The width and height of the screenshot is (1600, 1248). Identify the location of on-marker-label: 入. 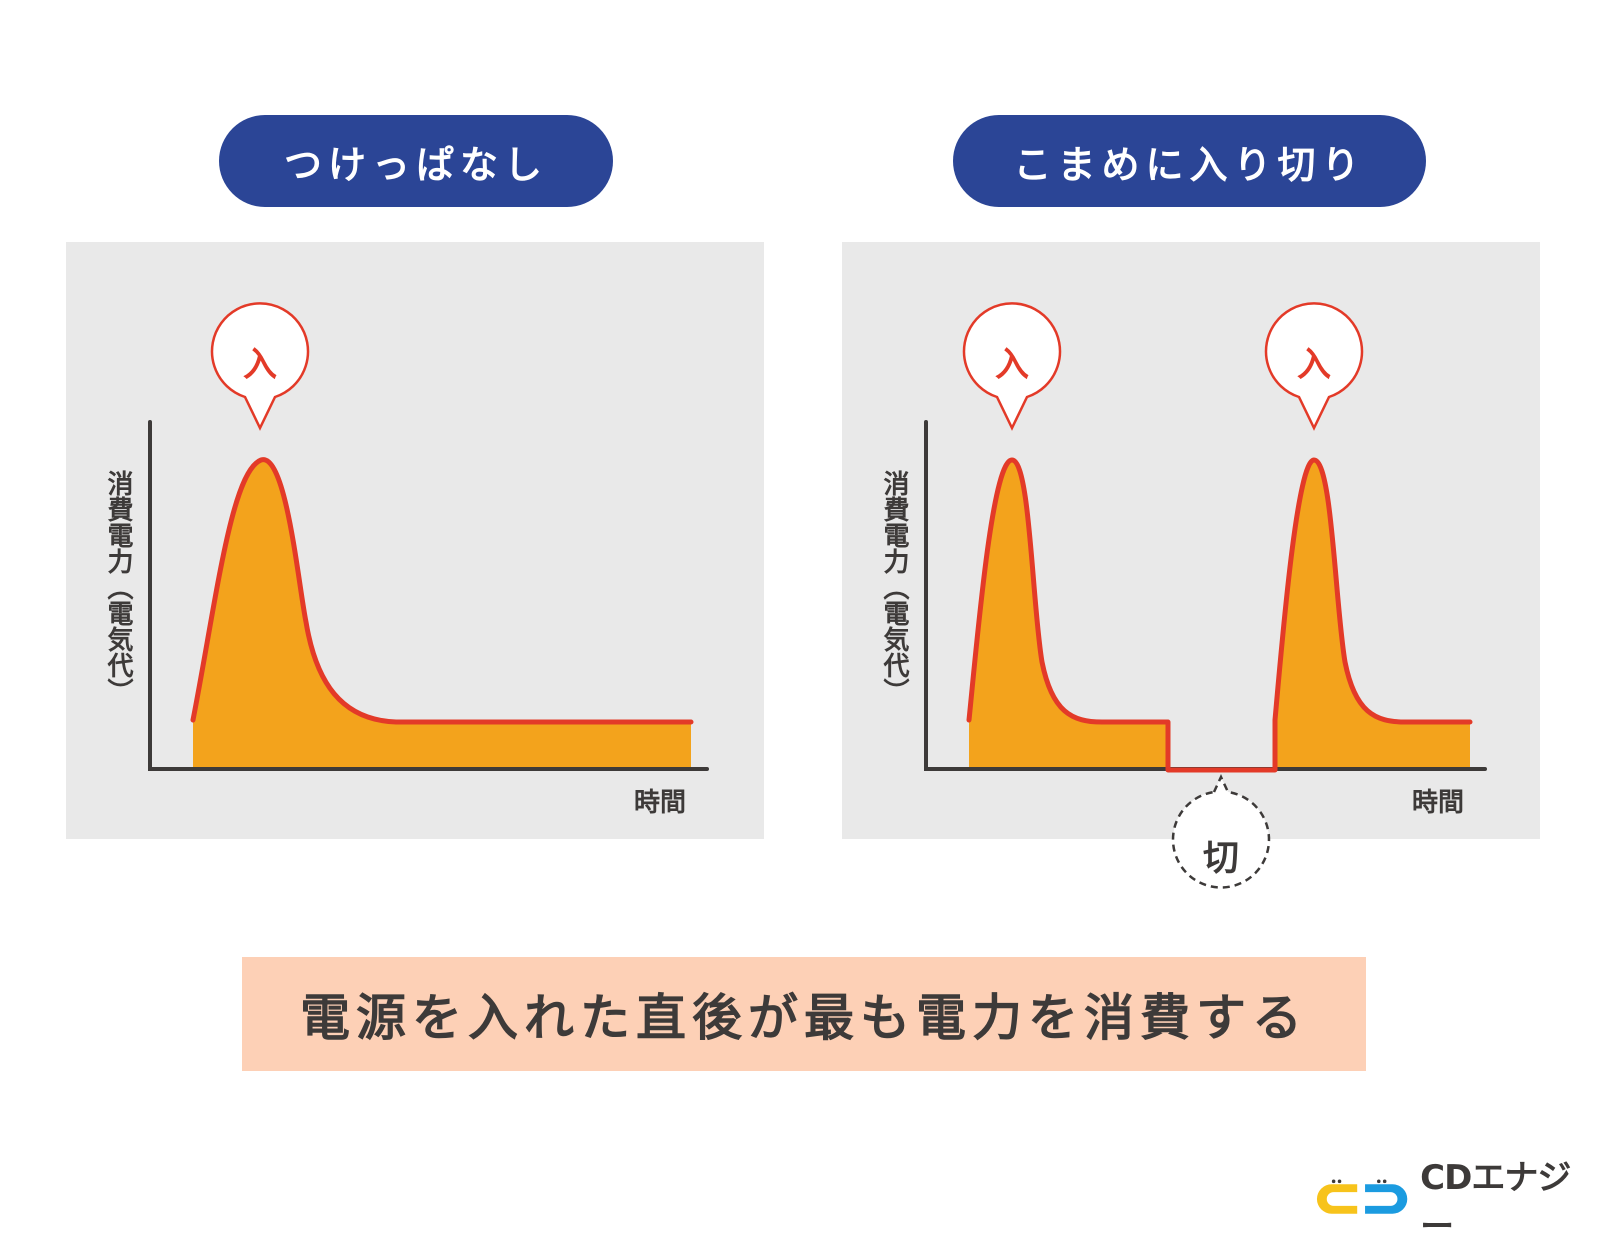
(260, 365).